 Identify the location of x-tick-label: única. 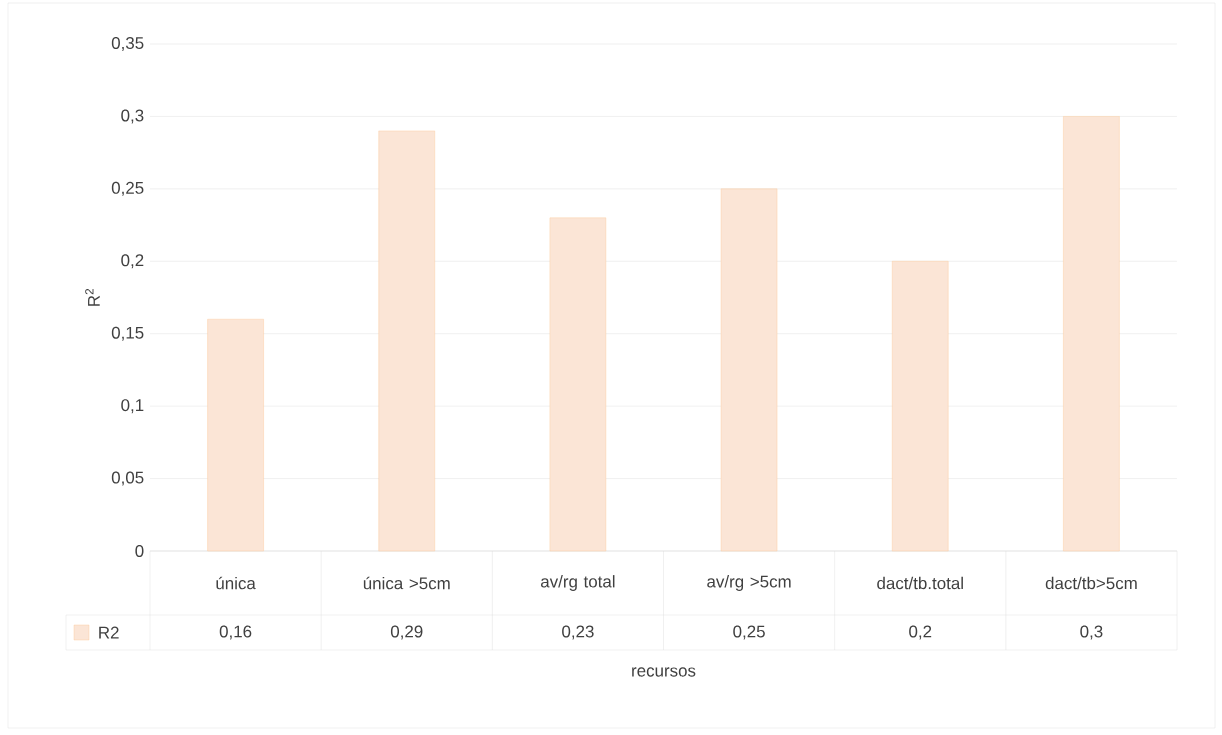
(236, 583).